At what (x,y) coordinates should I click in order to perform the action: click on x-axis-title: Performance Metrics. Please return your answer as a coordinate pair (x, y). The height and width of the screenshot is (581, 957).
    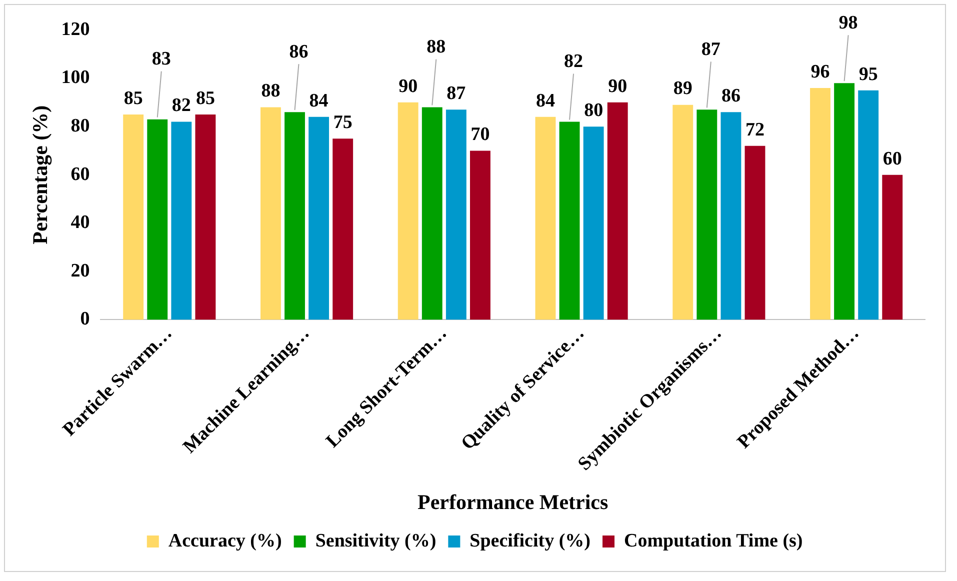
    Looking at the image, I should click on (513, 502).